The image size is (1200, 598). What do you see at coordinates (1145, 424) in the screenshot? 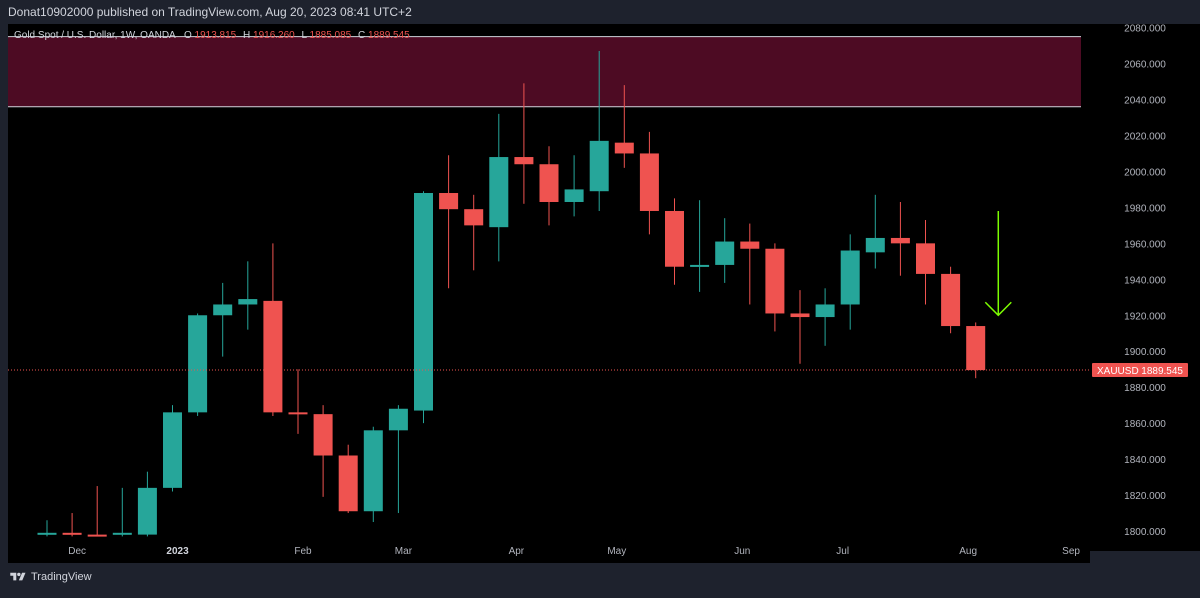
I see `price-tick-label: 1860.000` at bounding box center [1145, 424].